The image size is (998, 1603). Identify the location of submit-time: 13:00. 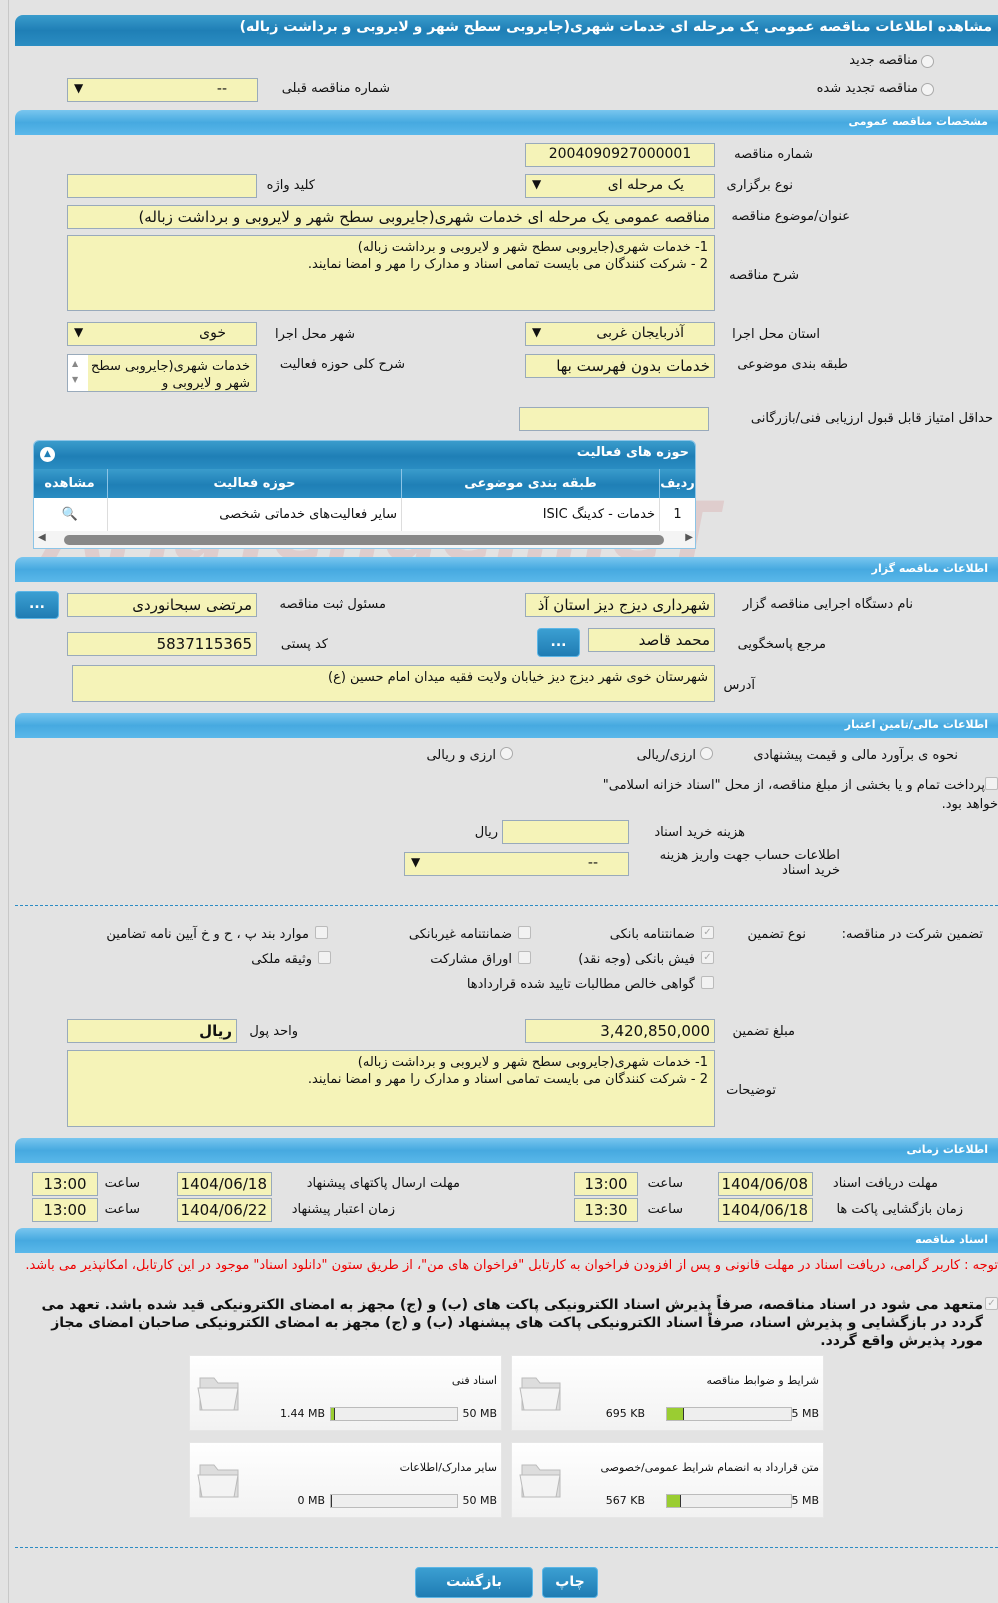
(65, 1184).